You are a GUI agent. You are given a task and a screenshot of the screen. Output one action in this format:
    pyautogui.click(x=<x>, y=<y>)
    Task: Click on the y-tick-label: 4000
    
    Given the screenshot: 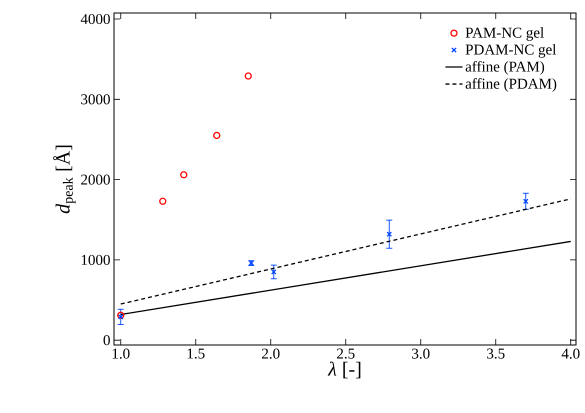 What is the action you would take?
    pyautogui.click(x=95, y=19)
    